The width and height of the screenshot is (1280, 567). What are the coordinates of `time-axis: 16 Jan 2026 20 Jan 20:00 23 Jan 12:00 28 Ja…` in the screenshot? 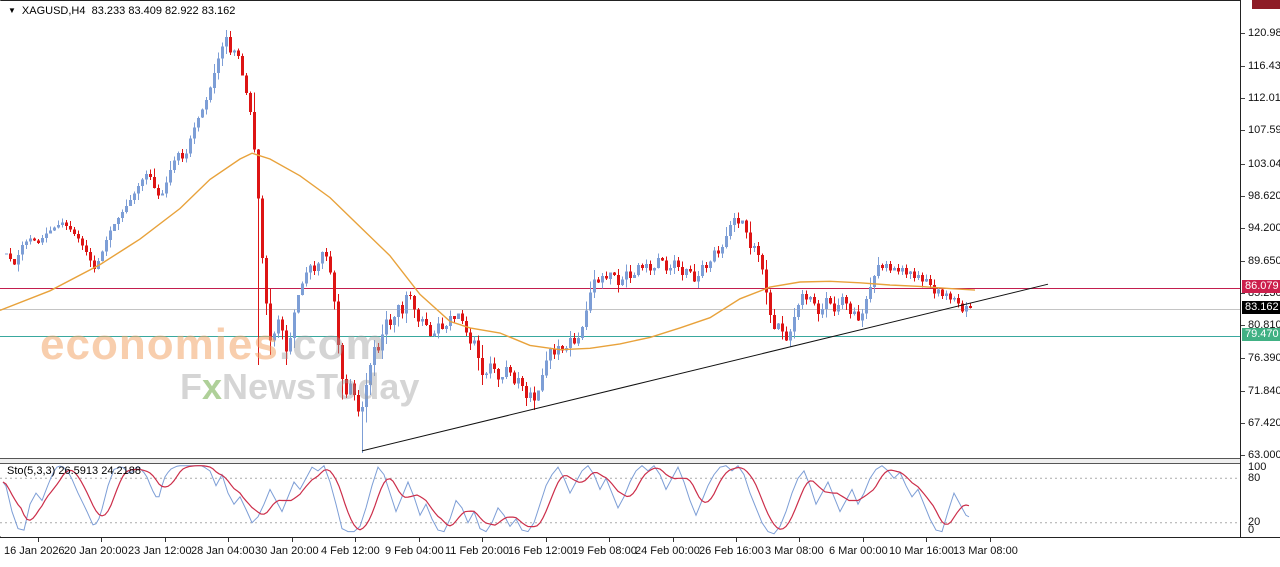 It's located at (640, 552).